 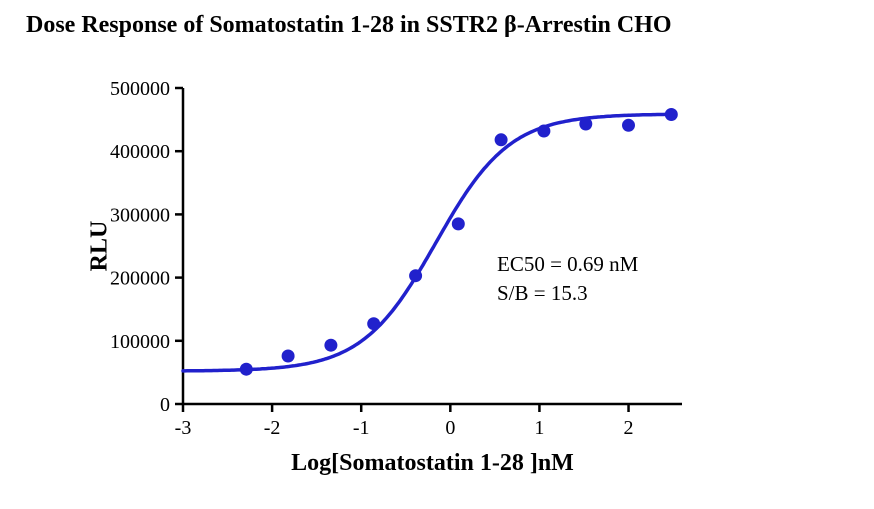 I want to click on svg-text: -1, so click(x=361, y=428).